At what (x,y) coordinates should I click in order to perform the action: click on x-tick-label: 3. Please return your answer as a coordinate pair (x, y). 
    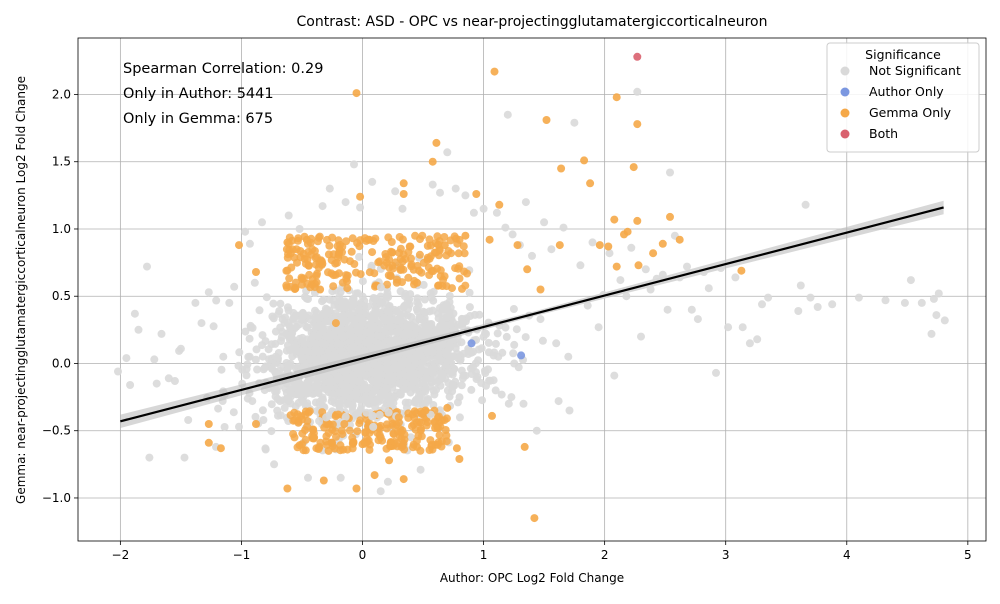
    Looking at the image, I should click on (726, 555).